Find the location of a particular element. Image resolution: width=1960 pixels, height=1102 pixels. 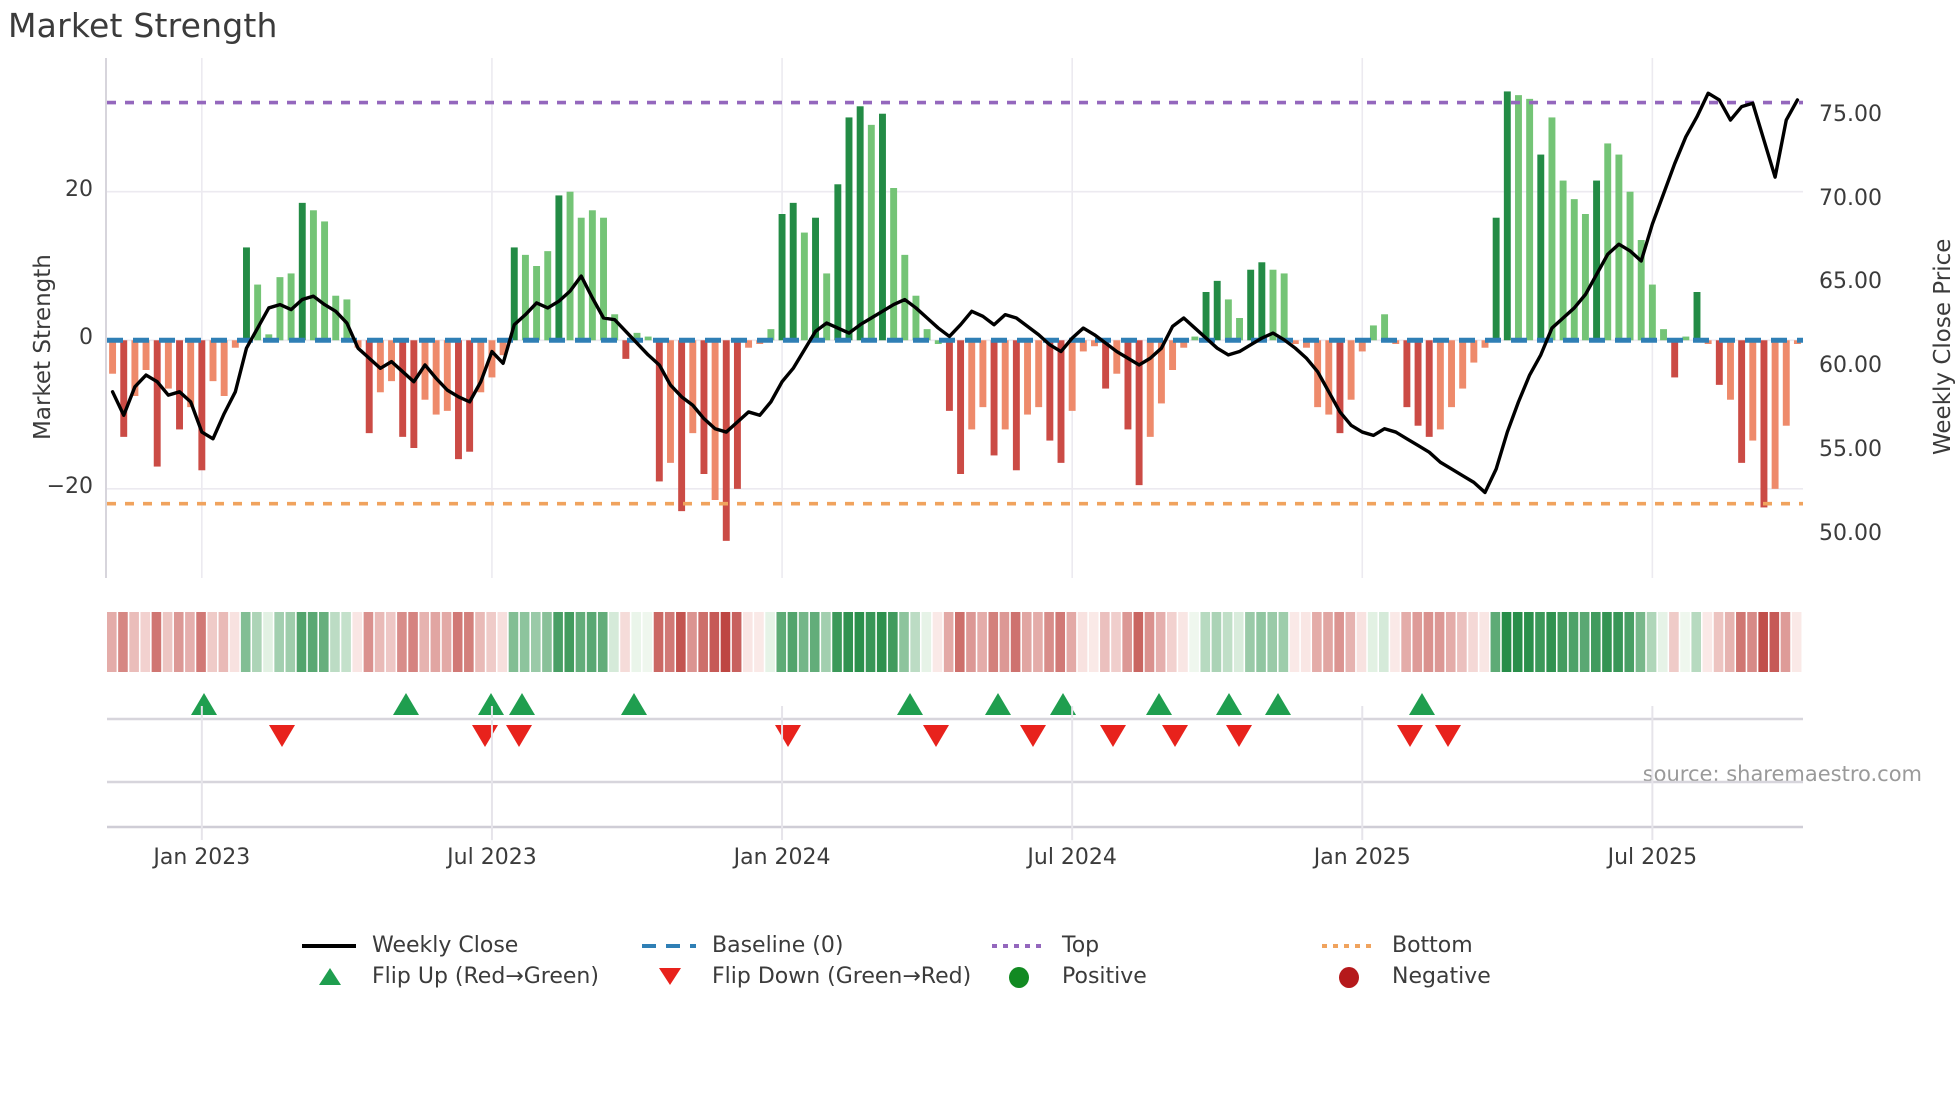

legend-item: Flip Down (Green→Red) is located at coordinates (815, 976).